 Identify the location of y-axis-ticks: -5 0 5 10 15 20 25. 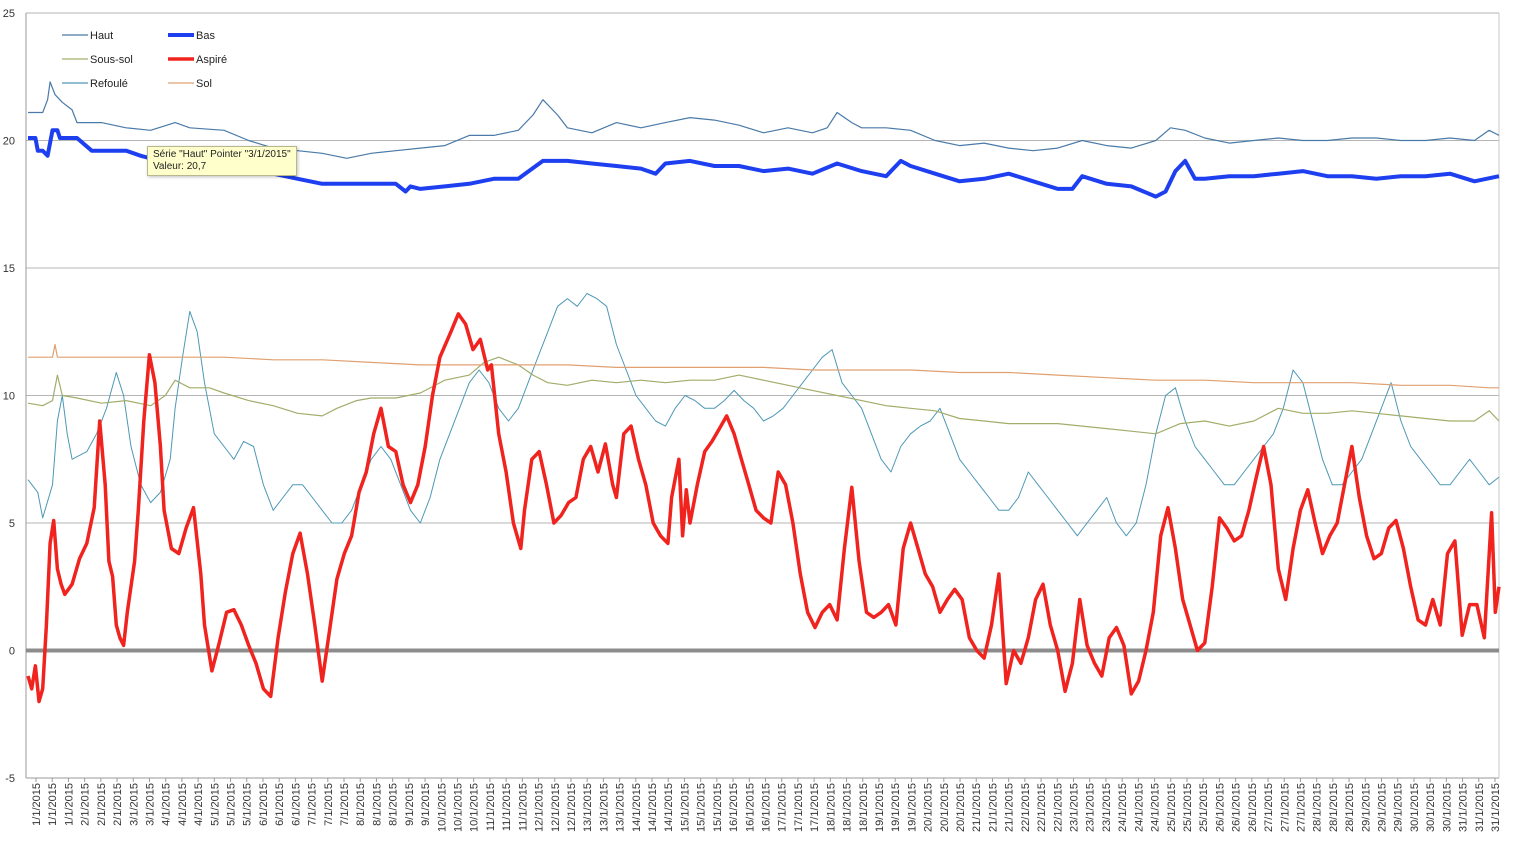
(9, 396).